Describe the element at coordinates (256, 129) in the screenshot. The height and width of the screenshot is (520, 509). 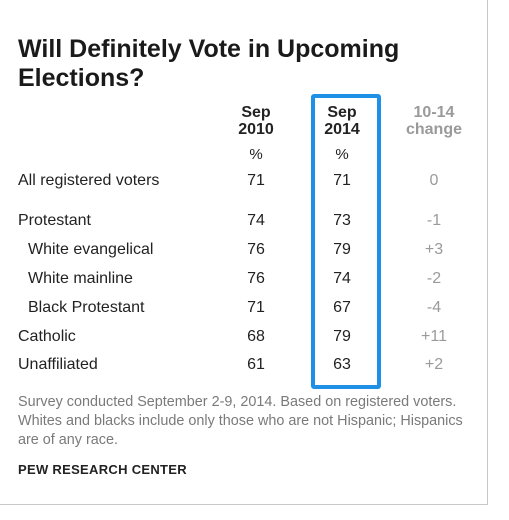
I see `column-header-sep-2010-line2: 2010` at that location.